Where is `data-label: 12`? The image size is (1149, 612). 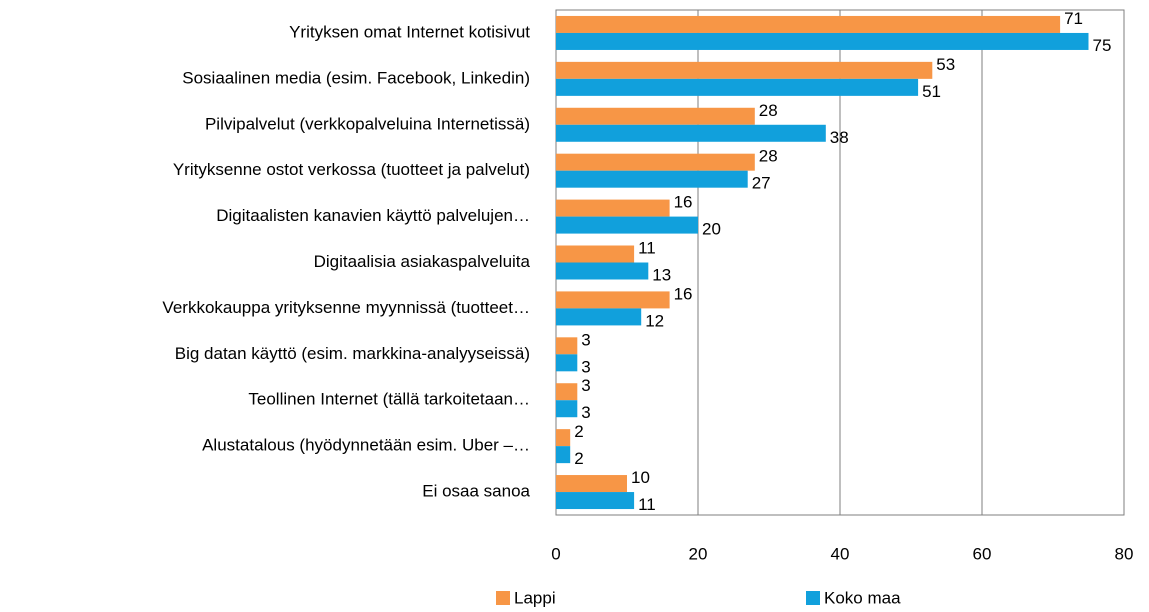 data-label: 12 is located at coordinates (654, 320).